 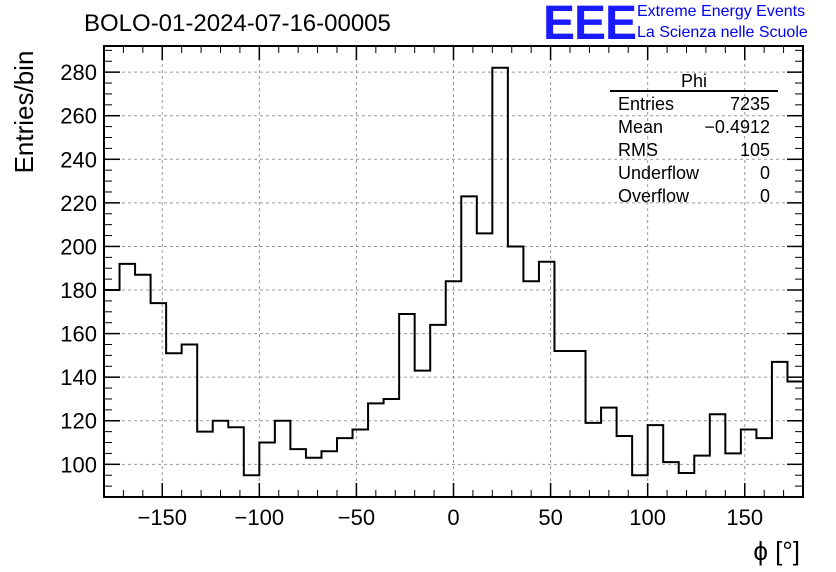 What do you see at coordinates (694, 81) in the screenshot?
I see `stats-box-title: Phi` at bounding box center [694, 81].